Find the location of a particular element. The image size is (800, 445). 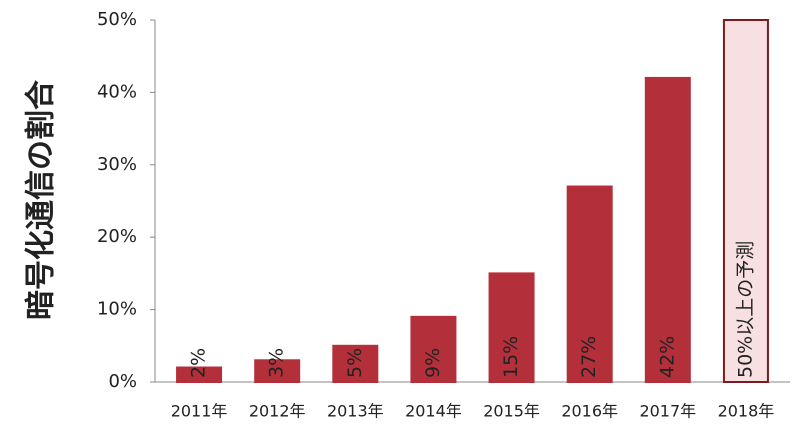

y-tick-label: 30% is located at coordinates (117, 164).